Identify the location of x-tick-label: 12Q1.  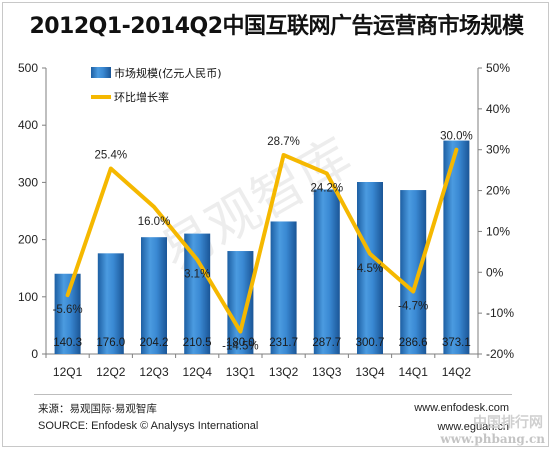
(68, 372).